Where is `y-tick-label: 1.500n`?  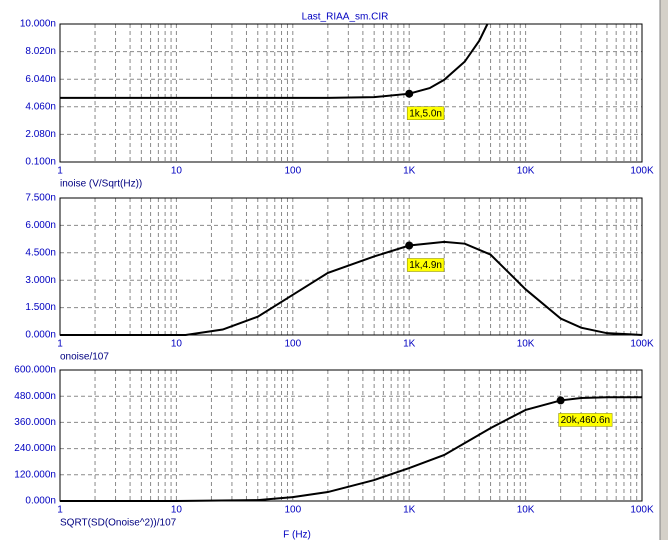
y-tick-label: 1.500n is located at coordinates (40, 307).